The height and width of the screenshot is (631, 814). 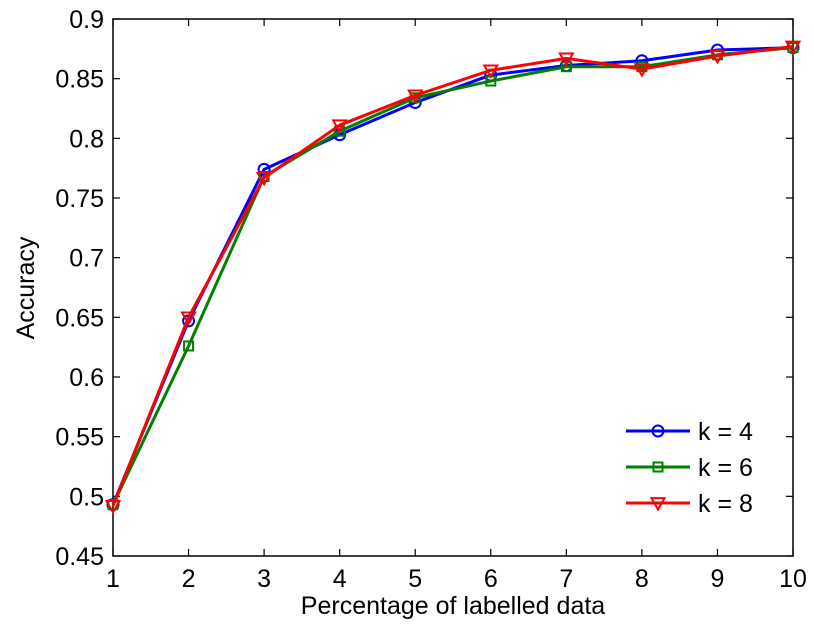 I want to click on y-tick-label: 0.9, so click(x=86, y=20).